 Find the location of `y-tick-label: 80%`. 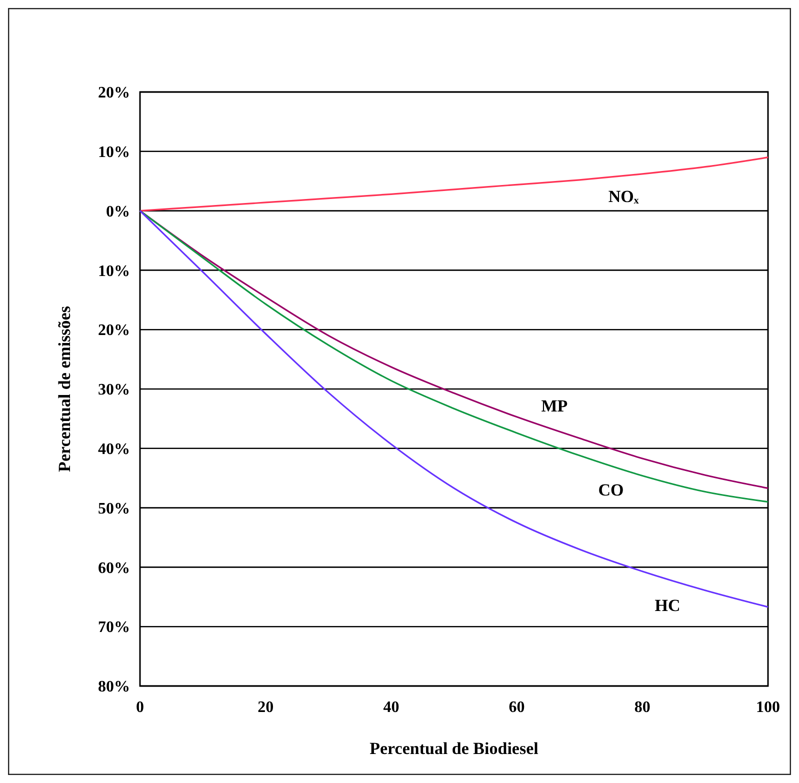

y-tick-label: 80% is located at coordinates (114, 687).